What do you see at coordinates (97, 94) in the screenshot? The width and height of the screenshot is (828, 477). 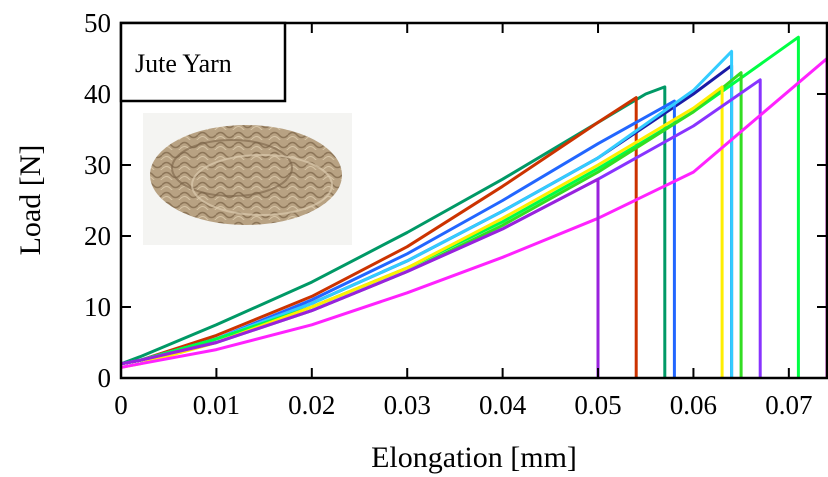 I see `y-tick-label: 40` at bounding box center [97, 94].